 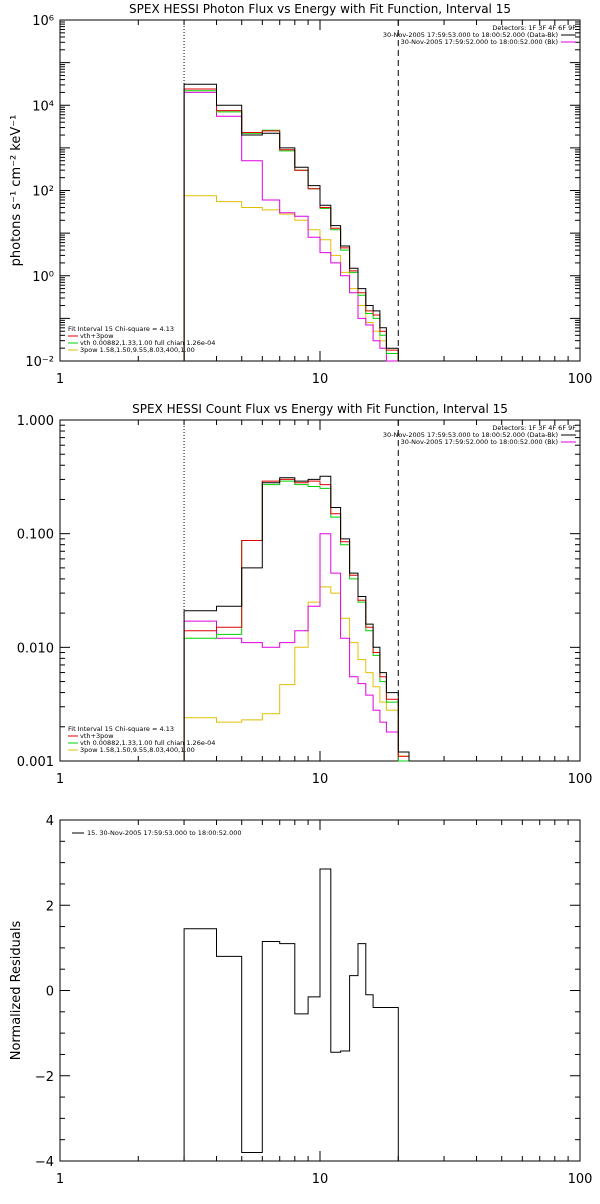 What do you see at coordinates (16, 191) in the screenshot?
I see `y-axis-label: photons s⁻¹ cm⁻² keV⁻¹` at bounding box center [16, 191].